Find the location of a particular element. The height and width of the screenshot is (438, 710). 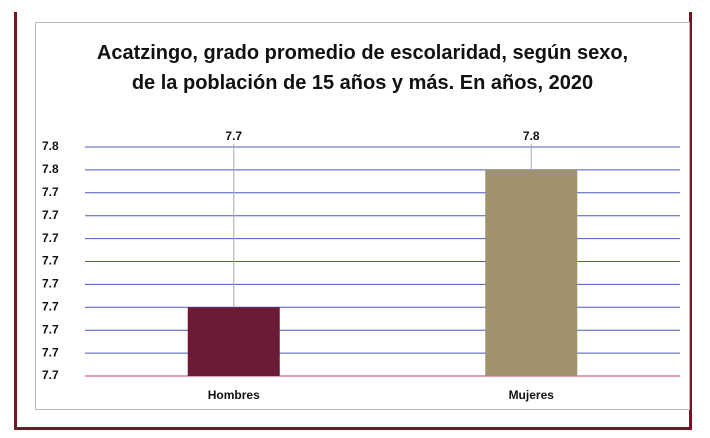

x-tick-label: Mujeres is located at coordinates (532, 395).